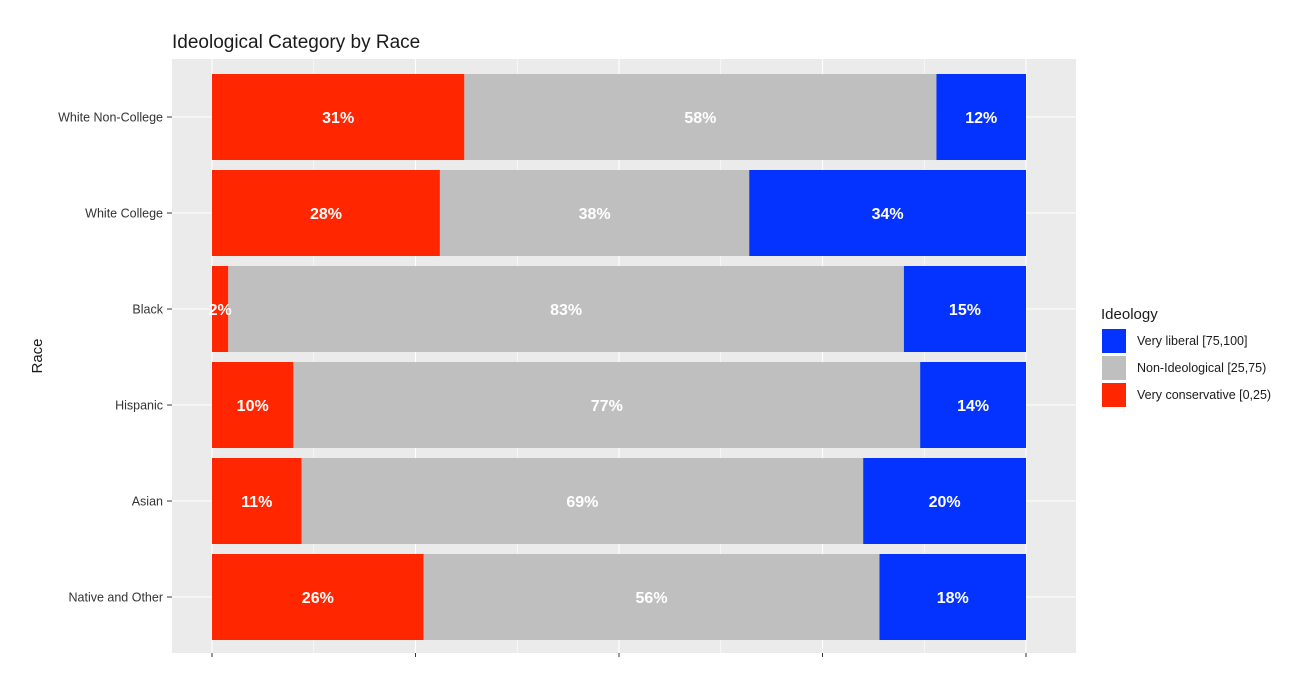  Describe the element at coordinates (116, 598) in the screenshot. I see `y-tick-label: Native and Other` at that location.